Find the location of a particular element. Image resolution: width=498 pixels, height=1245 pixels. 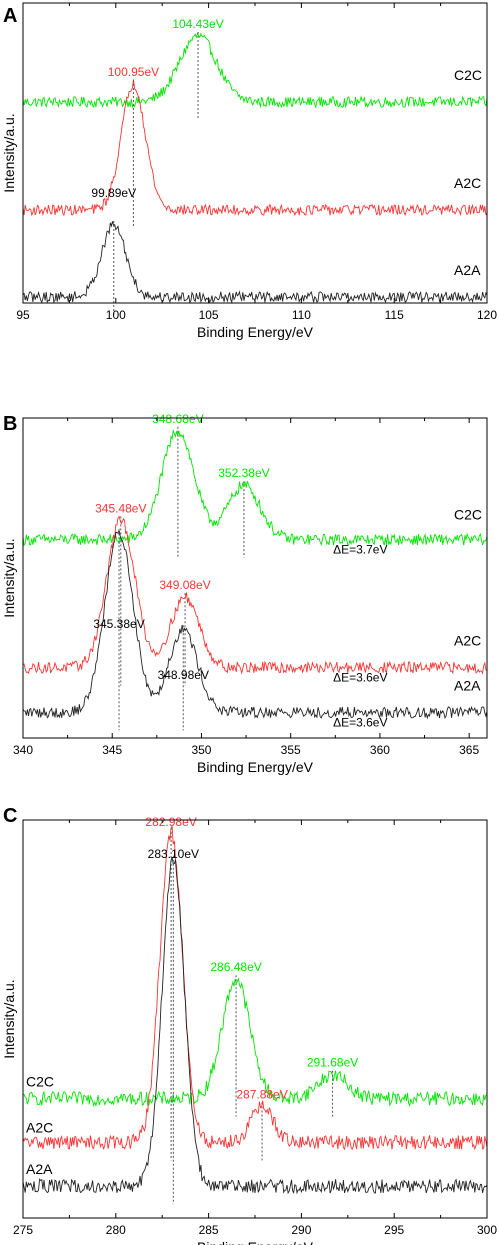

x-tick-label: 365 is located at coordinates (469, 750).